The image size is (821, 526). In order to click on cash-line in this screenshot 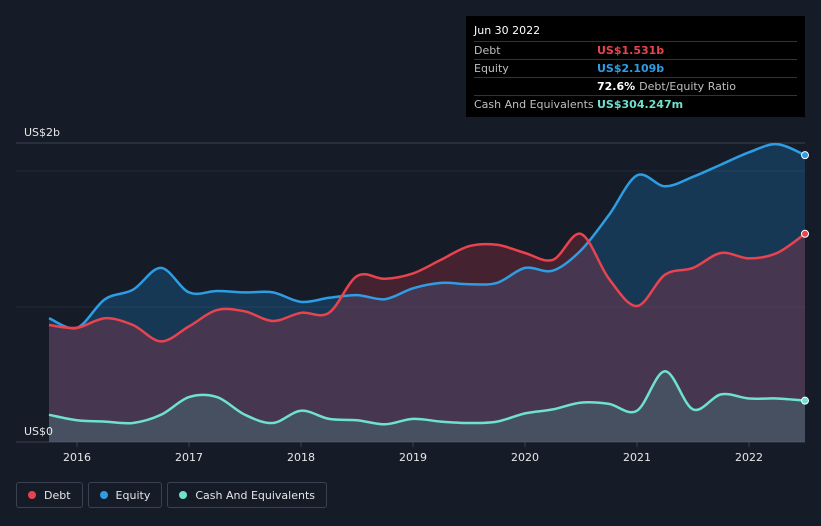, I will do `click(427, 398)`.